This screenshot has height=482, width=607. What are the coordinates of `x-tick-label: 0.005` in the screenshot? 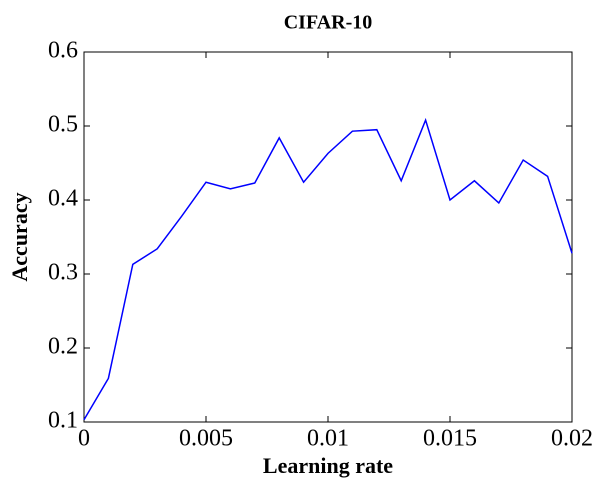 It's located at (206, 439).